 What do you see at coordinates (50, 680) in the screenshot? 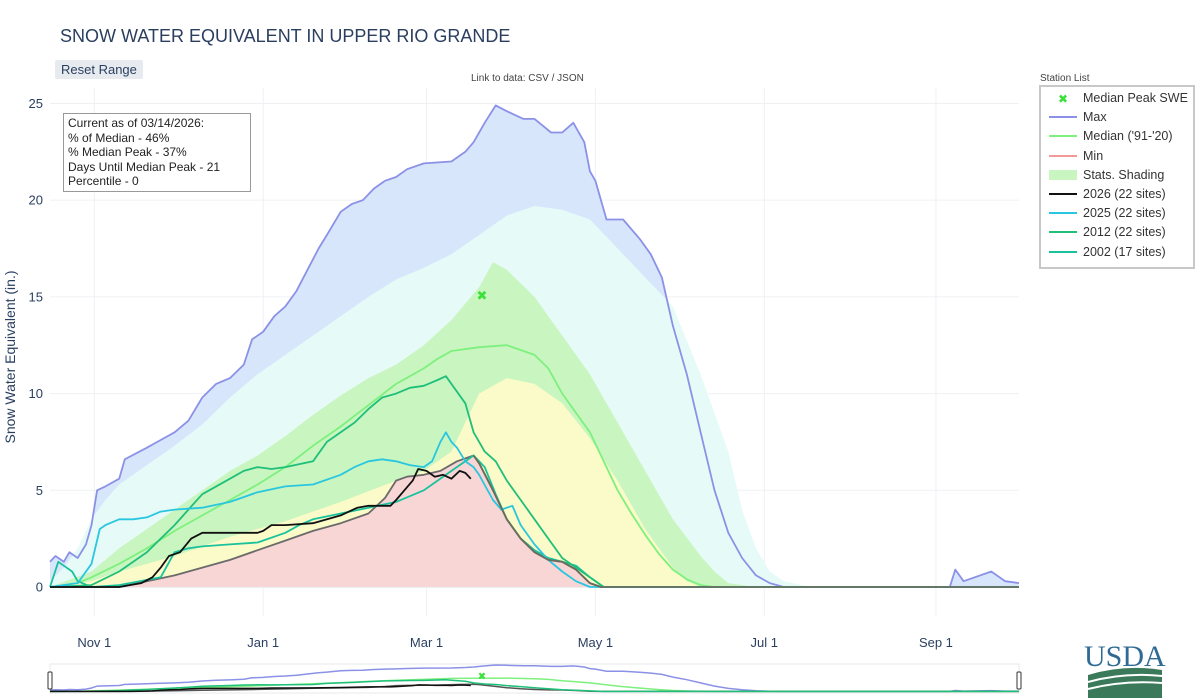
I see `range-handle-left` at bounding box center [50, 680].